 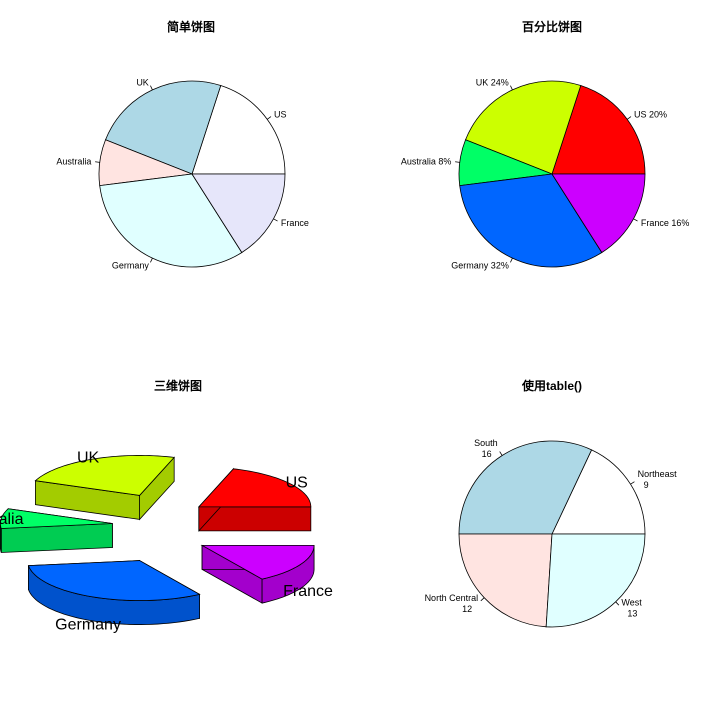 I want to click on pie3-slice-west, so click(x=595, y=580).